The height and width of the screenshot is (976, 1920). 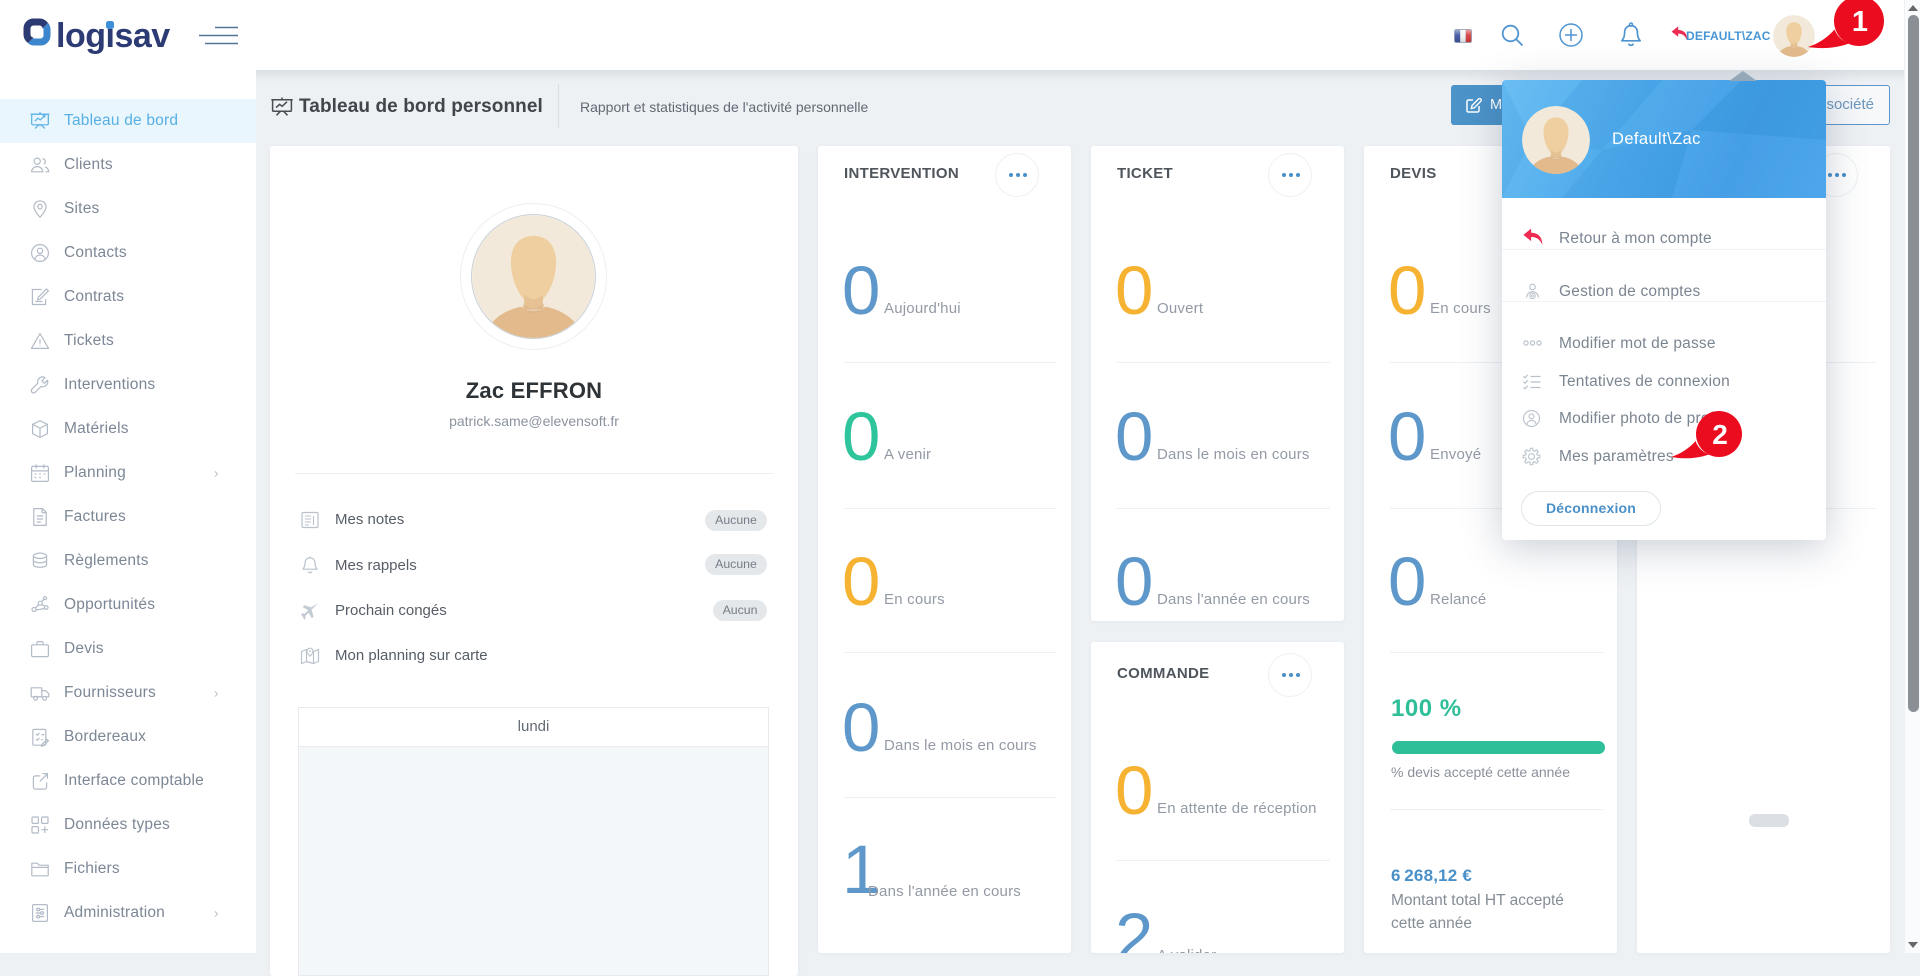 What do you see at coordinates (1860, 22) in the screenshot?
I see `svg-text: 1` at bounding box center [1860, 22].